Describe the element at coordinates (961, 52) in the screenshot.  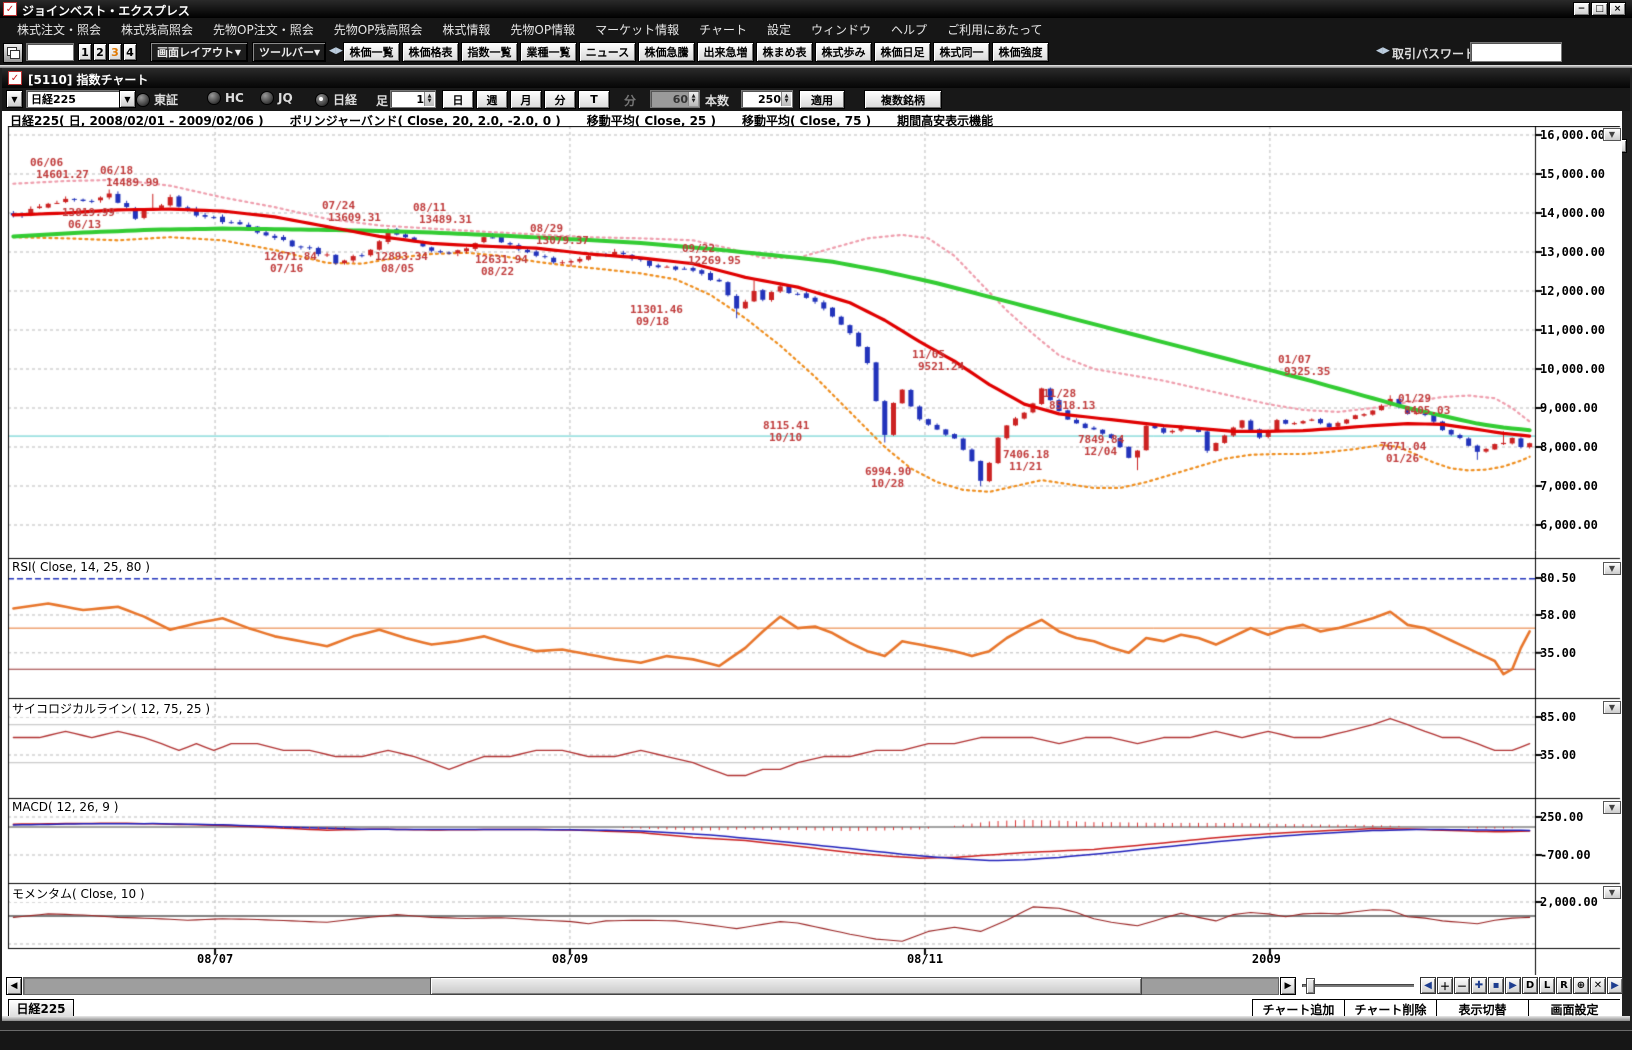
I see `quick-button-10: 株式同一` at that location.